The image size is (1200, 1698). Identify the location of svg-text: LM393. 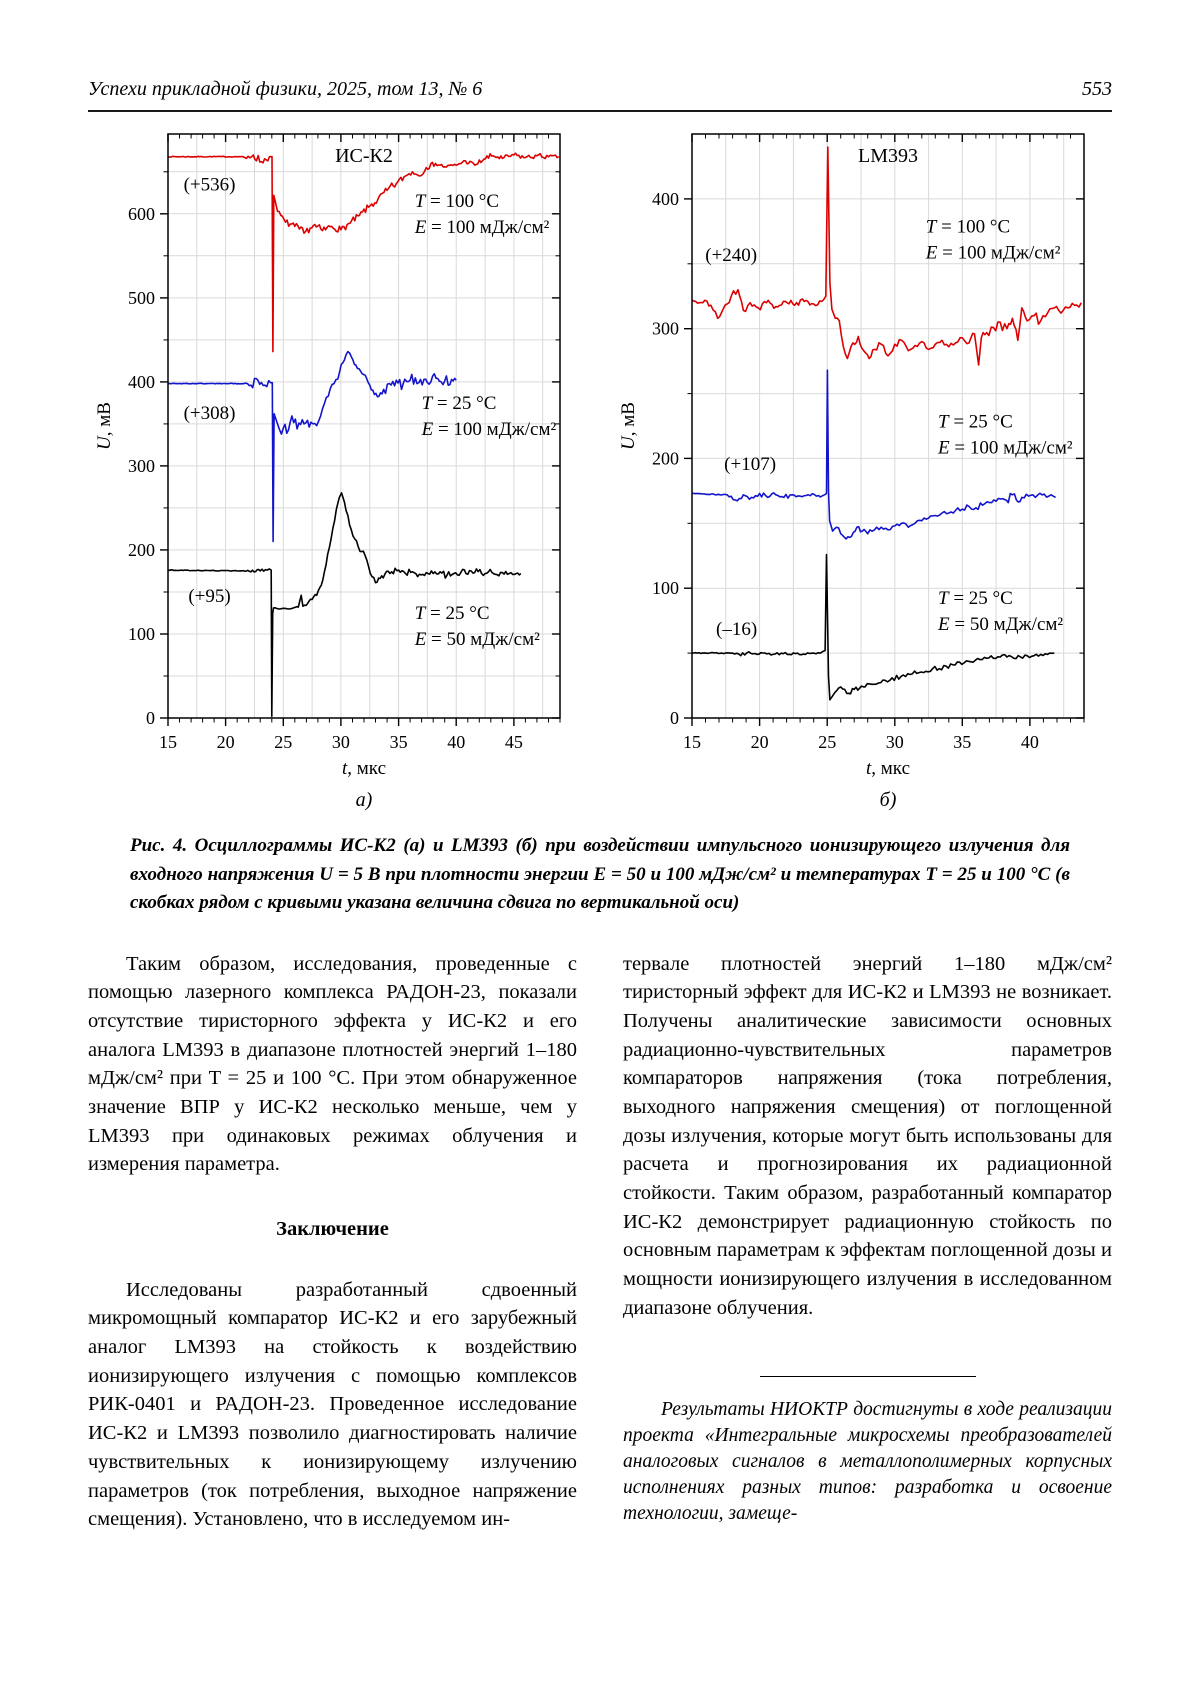
(888, 156).